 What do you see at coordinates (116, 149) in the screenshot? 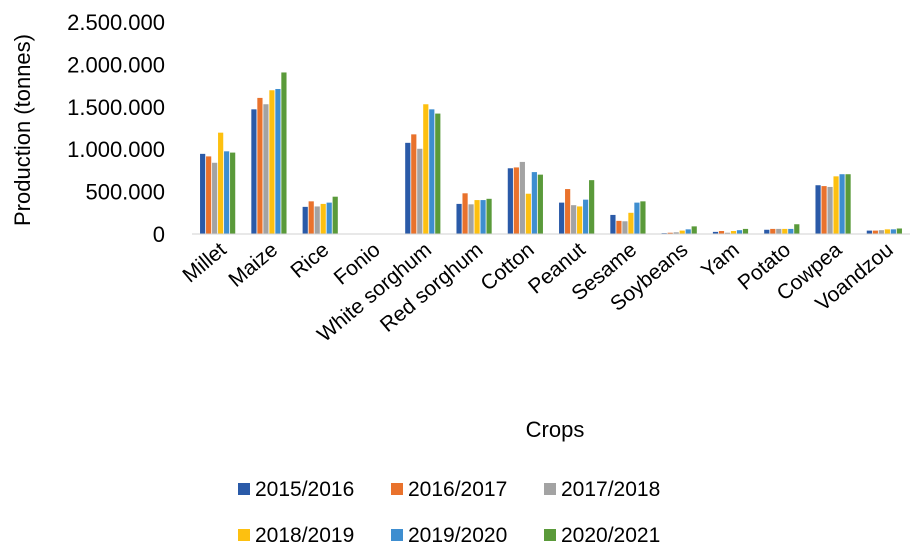
I see `y-tick-label: 1.000.000` at bounding box center [116, 149].